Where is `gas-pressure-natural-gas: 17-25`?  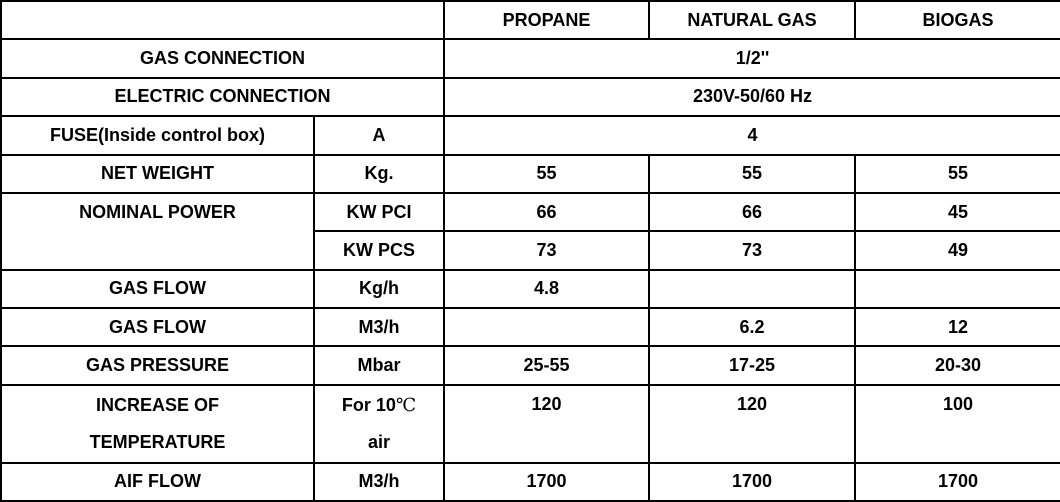 gas-pressure-natural-gas: 17-25 is located at coordinates (752, 365).